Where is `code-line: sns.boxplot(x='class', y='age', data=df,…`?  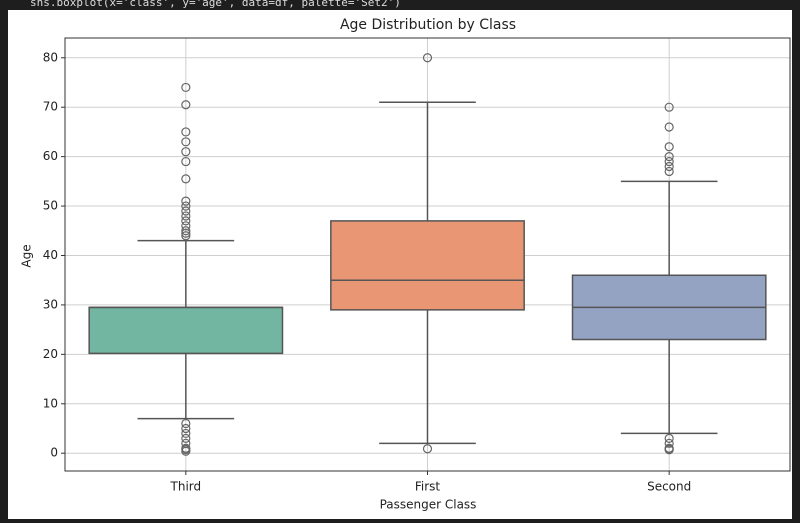 code-line: sns.boxplot(x='class', y='age', data=df,… is located at coordinates (215, 4).